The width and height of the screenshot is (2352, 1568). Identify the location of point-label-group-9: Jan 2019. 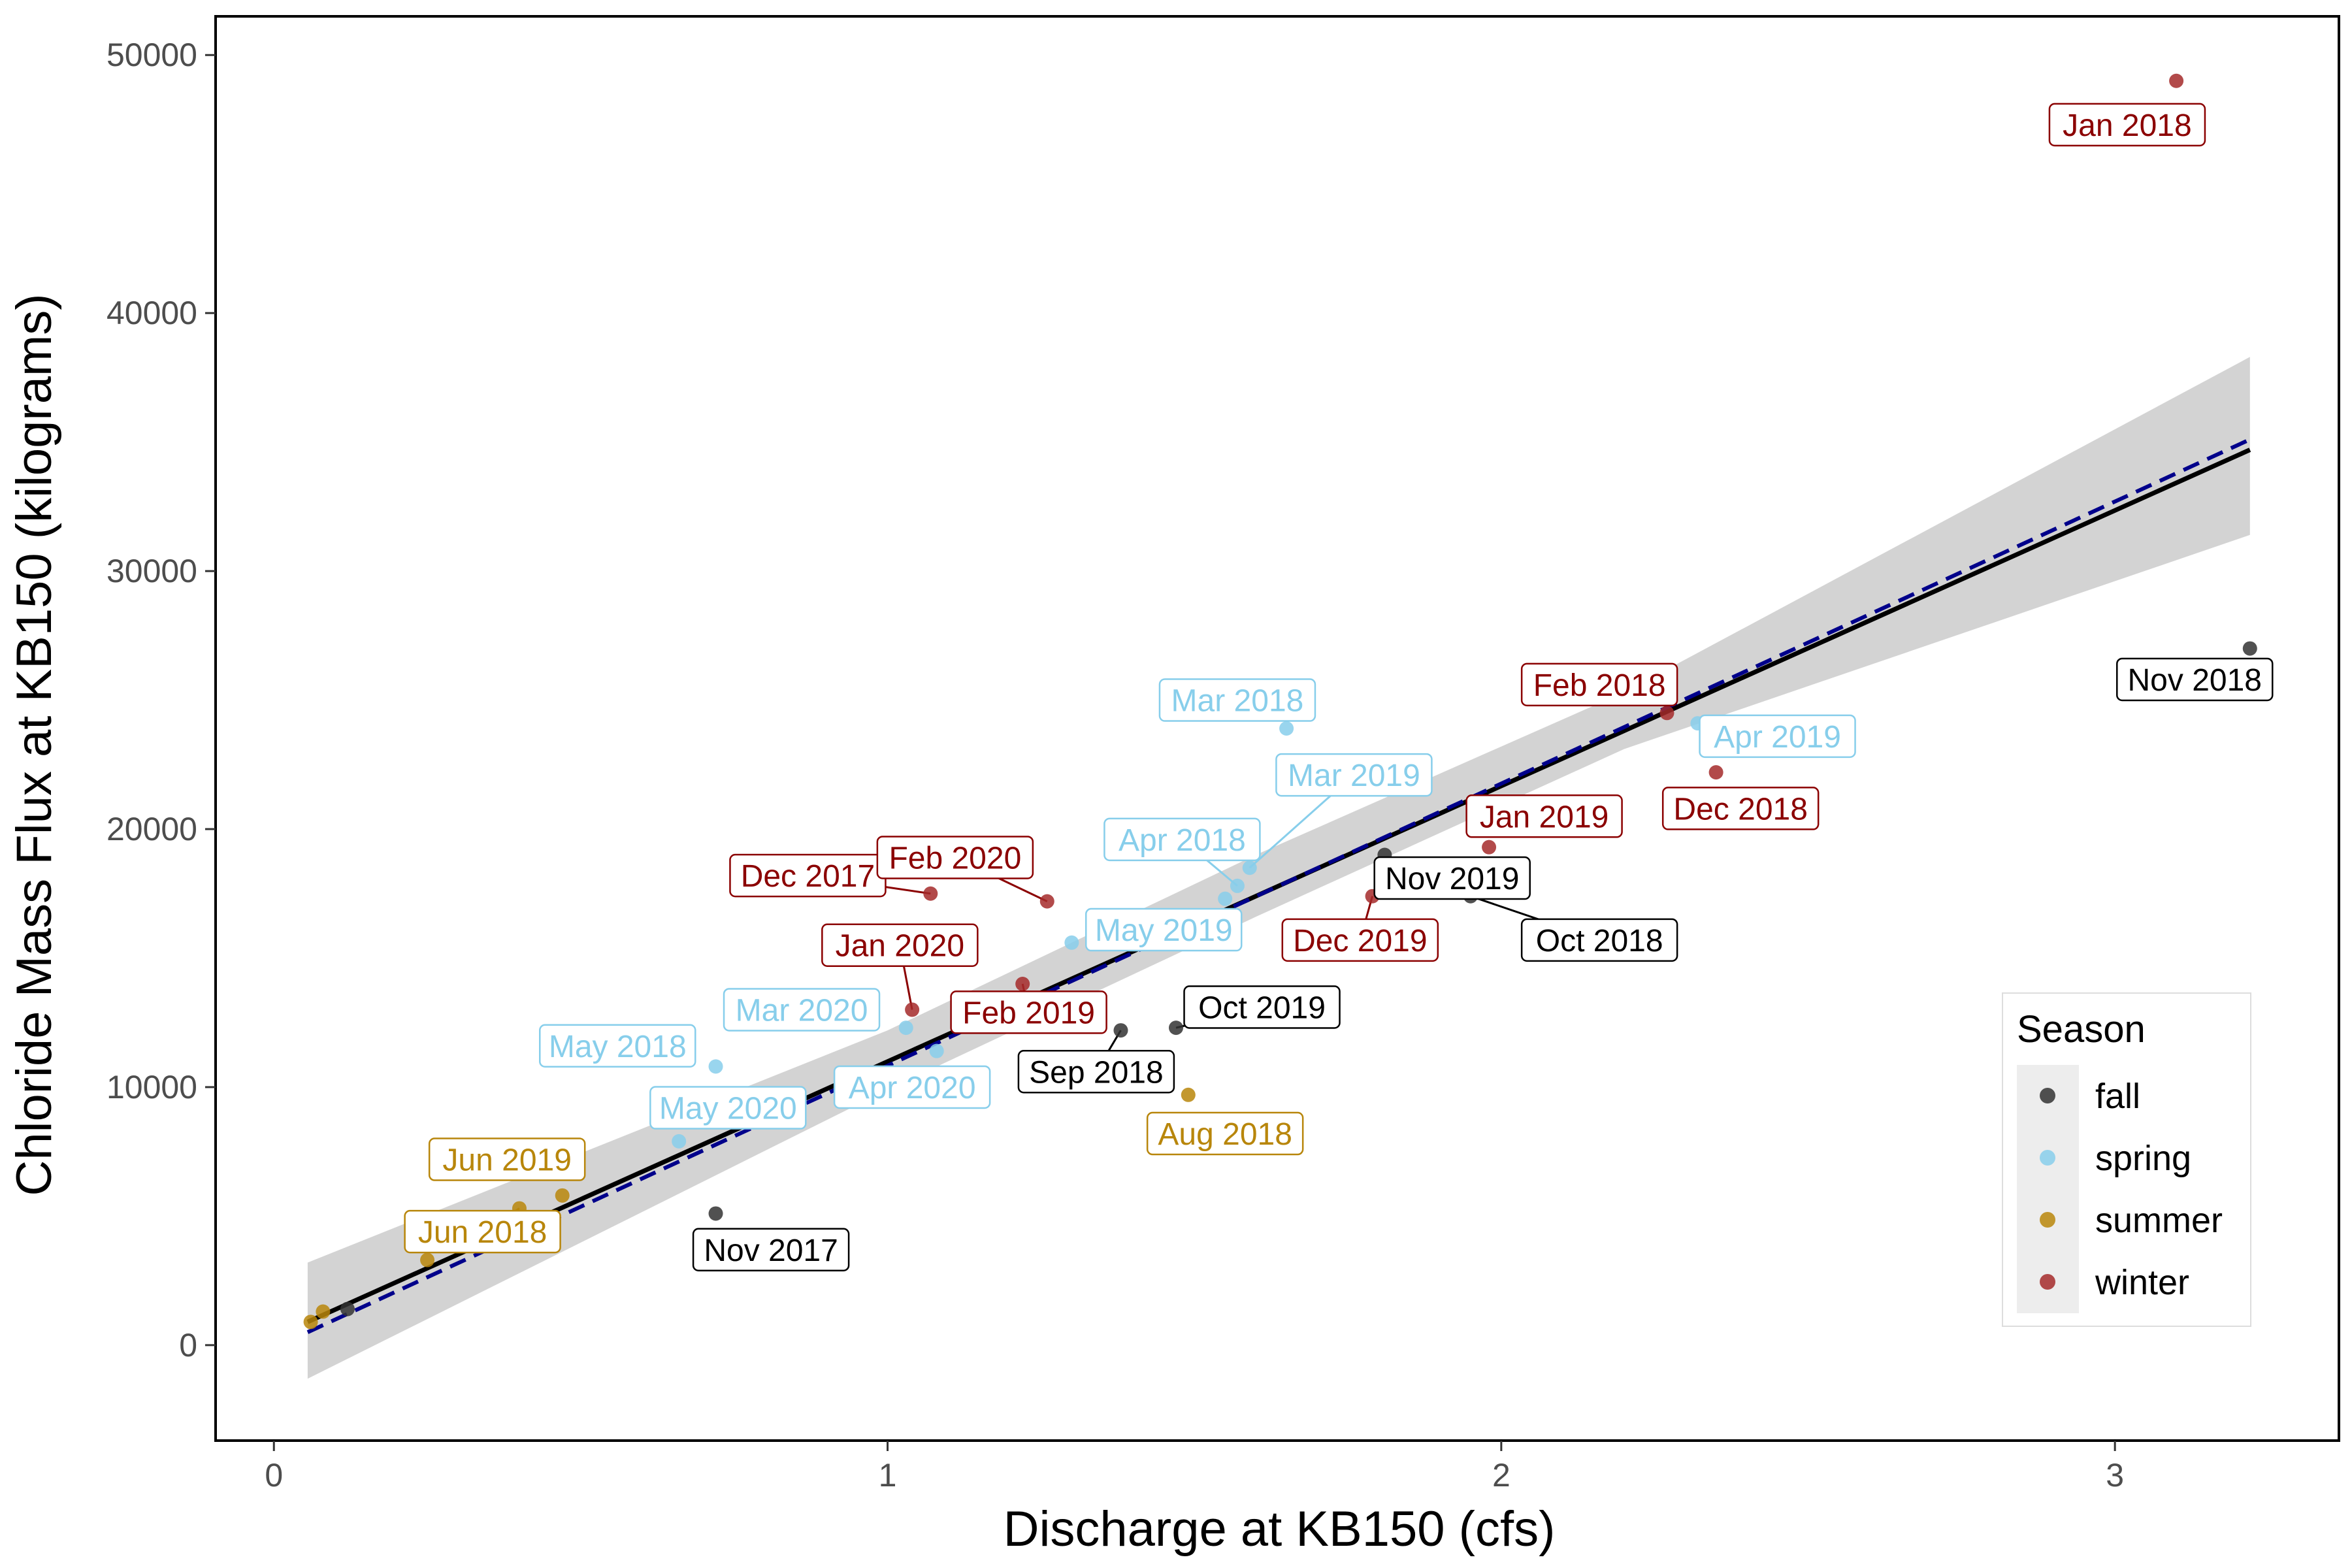
(1544, 816).